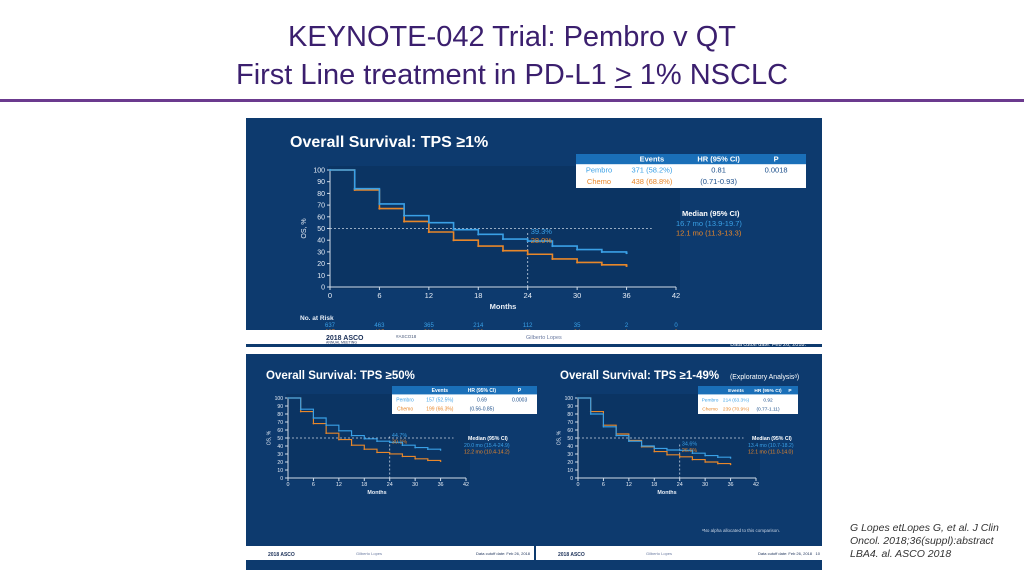  I want to click on median-pembro: 13.4 mo (10.7-18.2), so click(771, 446).